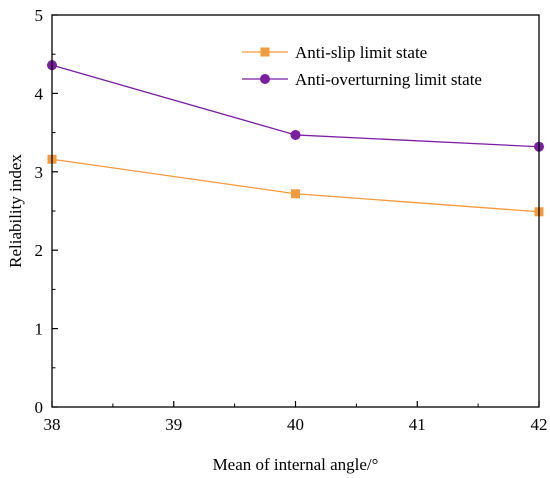 The width and height of the screenshot is (550, 478). Describe the element at coordinates (52, 424) in the screenshot. I see `x-tick-label: 38` at that location.